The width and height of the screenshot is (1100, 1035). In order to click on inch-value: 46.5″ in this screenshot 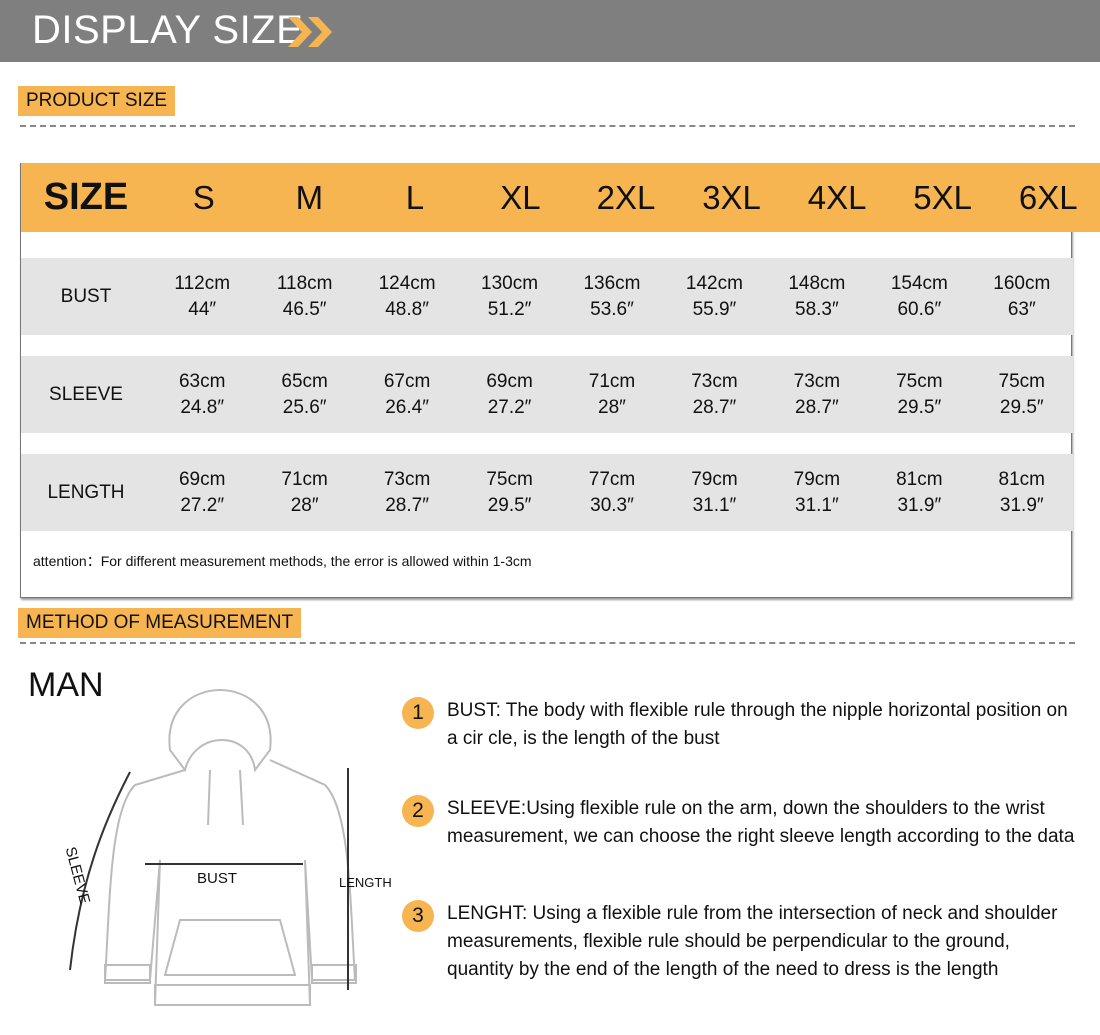, I will do `click(304, 309)`.